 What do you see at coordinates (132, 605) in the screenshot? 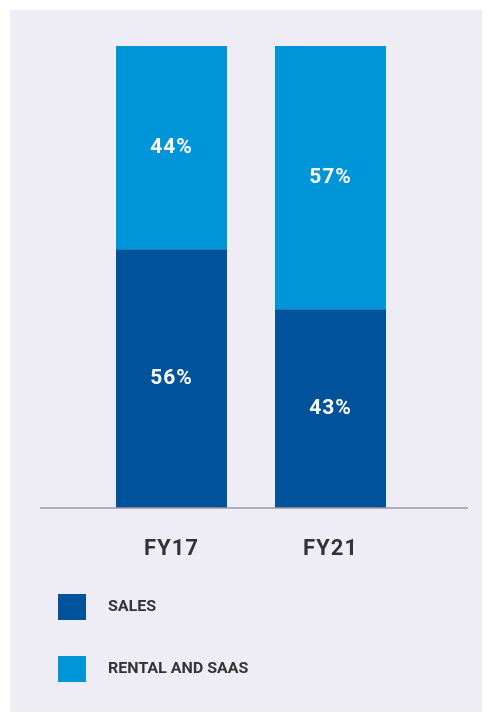
I see `legend-label: SALES` at bounding box center [132, 605].